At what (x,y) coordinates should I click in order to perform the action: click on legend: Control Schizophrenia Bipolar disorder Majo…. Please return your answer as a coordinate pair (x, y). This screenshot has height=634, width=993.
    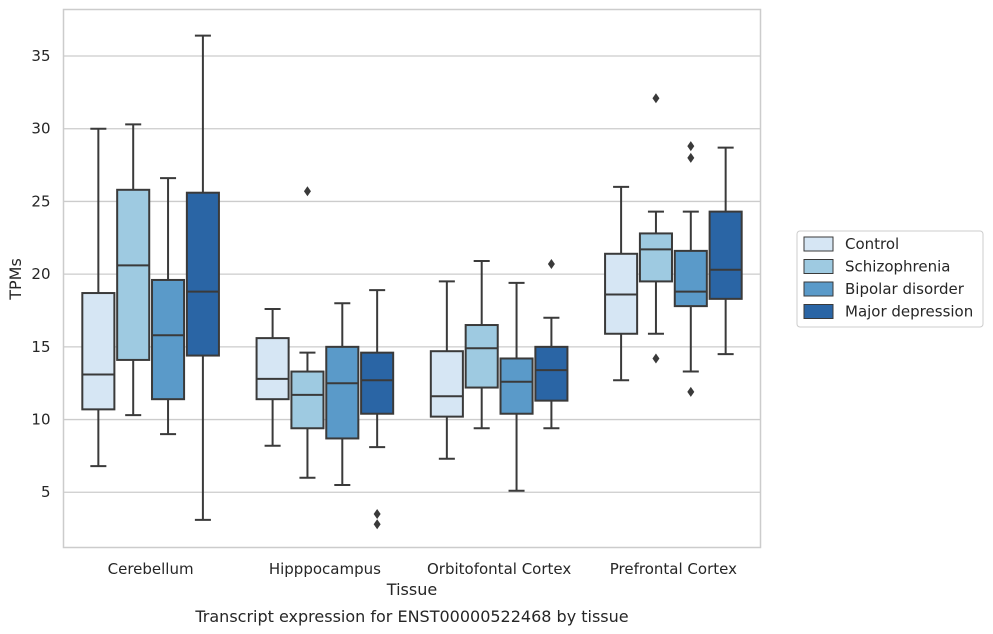
    Looking at the image, I should click on (890, 279).